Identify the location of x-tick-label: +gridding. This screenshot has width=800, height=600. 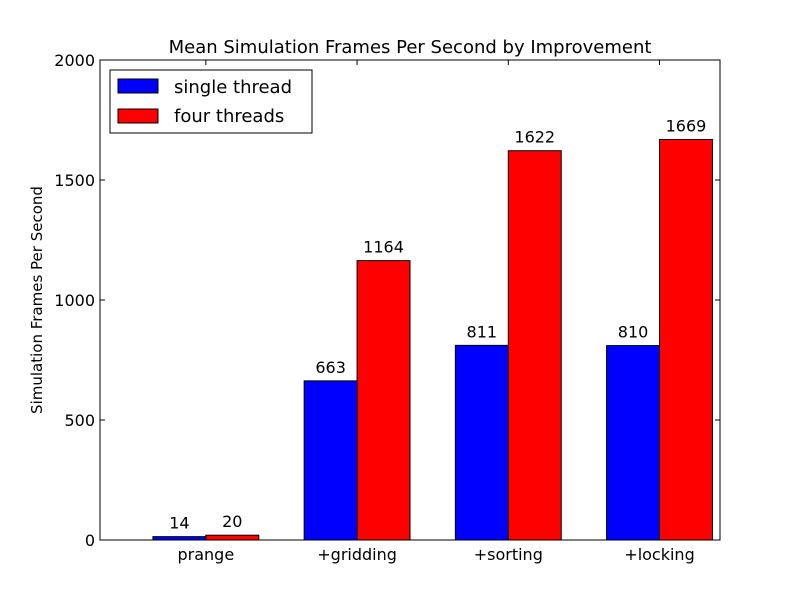
(357, 554).